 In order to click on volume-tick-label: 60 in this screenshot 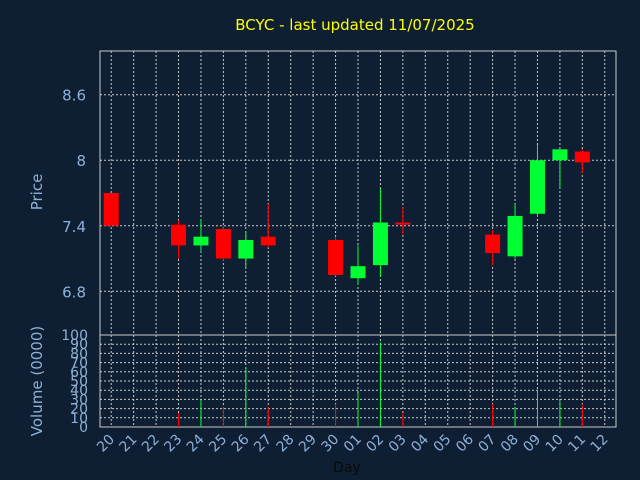, I will do `click(79, 373)`.